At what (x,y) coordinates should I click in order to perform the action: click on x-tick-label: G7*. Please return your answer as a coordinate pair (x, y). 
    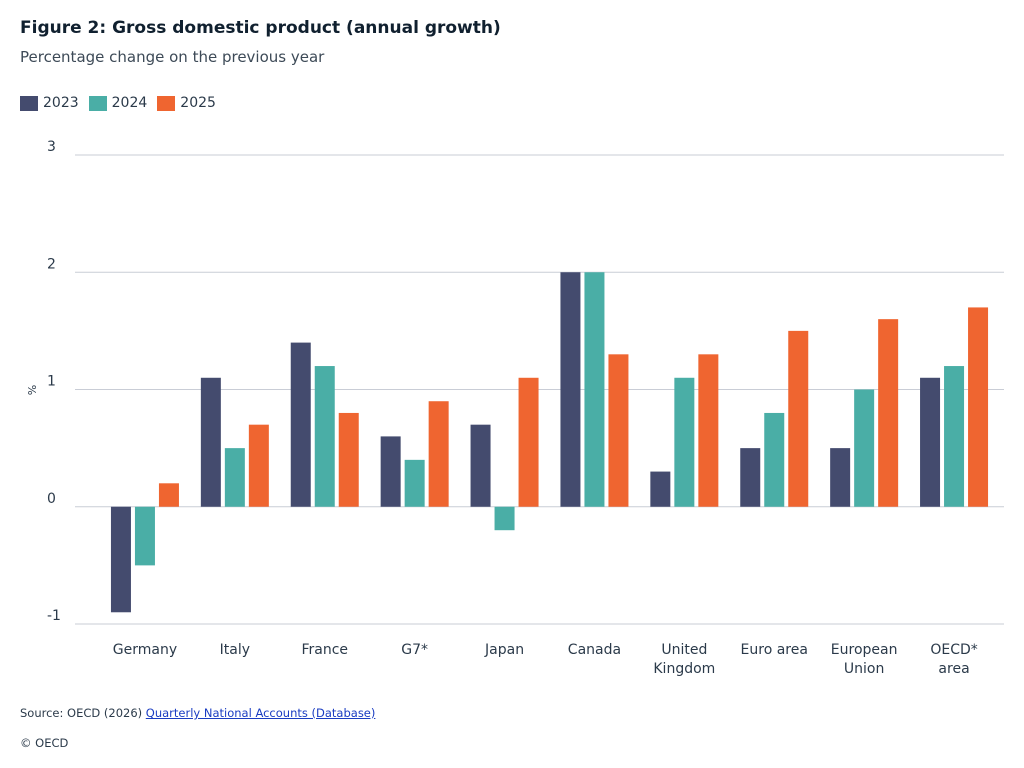
    Looking at the image, I should click on (414, 650).